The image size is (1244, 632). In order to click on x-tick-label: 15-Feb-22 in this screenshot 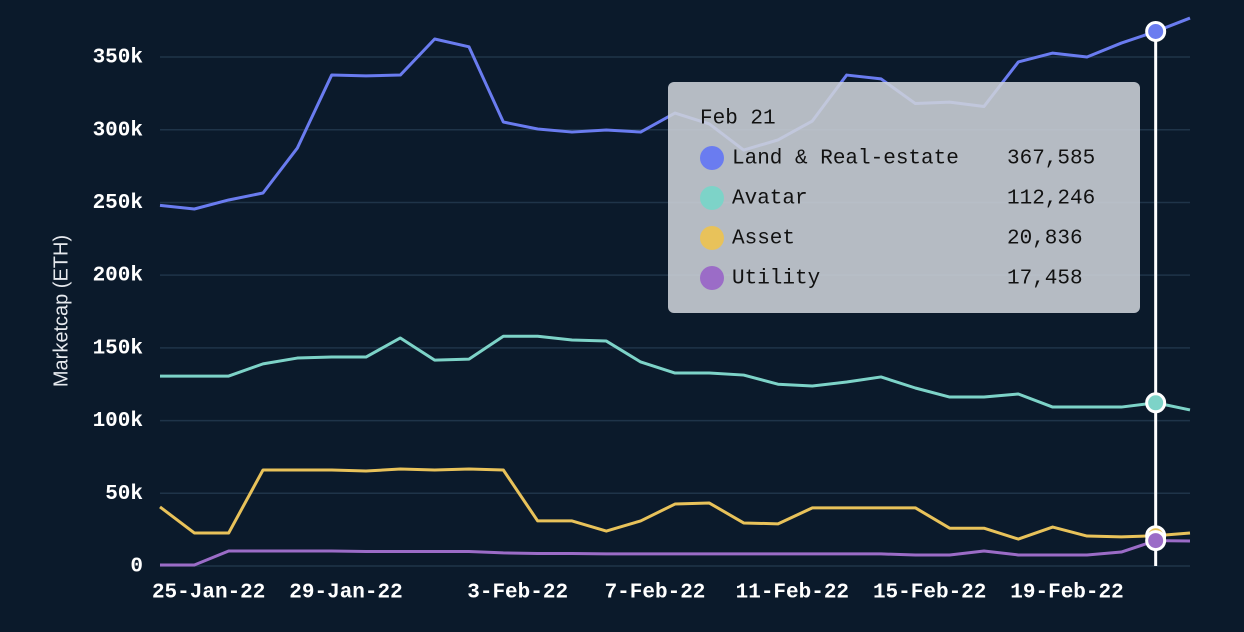, I will do `click(929, 593)`.